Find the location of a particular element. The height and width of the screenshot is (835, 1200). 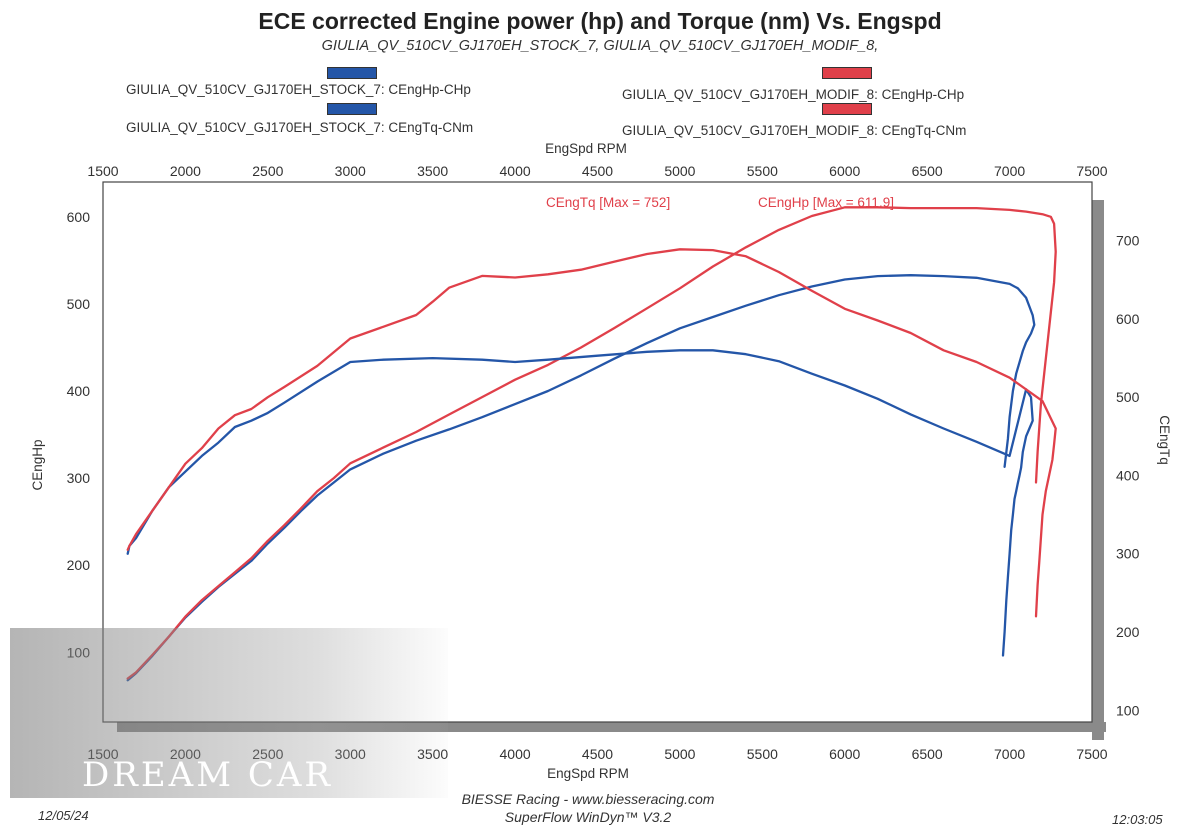

x-tick-label-top: 4000 is located at coordinates (515, 171).